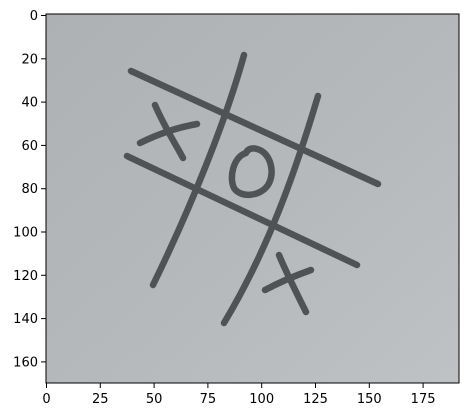 This screenshot has height=417, width=468. What do you see at coordinates (29, 146) in the screenshot?
I see `y-tick-label: 60` at bounding box center [29, 146].